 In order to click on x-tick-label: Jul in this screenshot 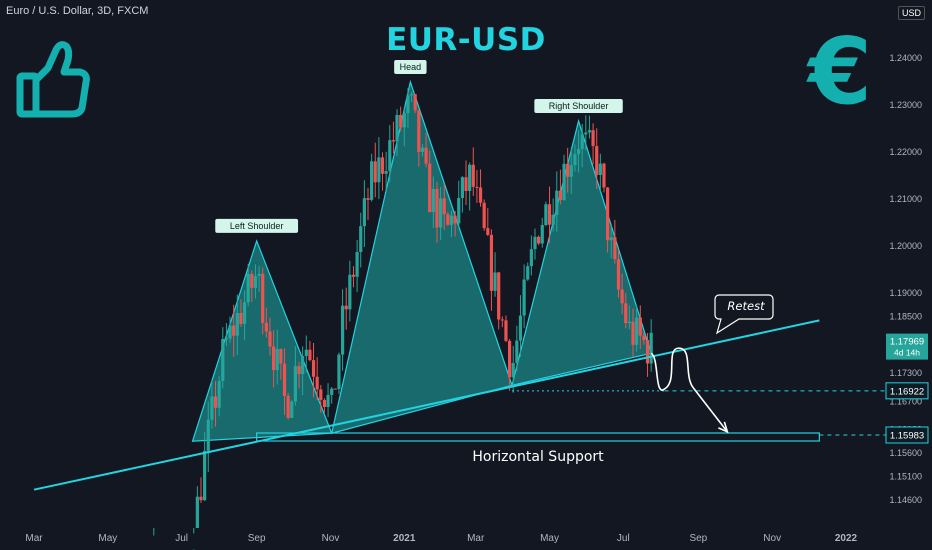, I will do `click(181, 538)`.